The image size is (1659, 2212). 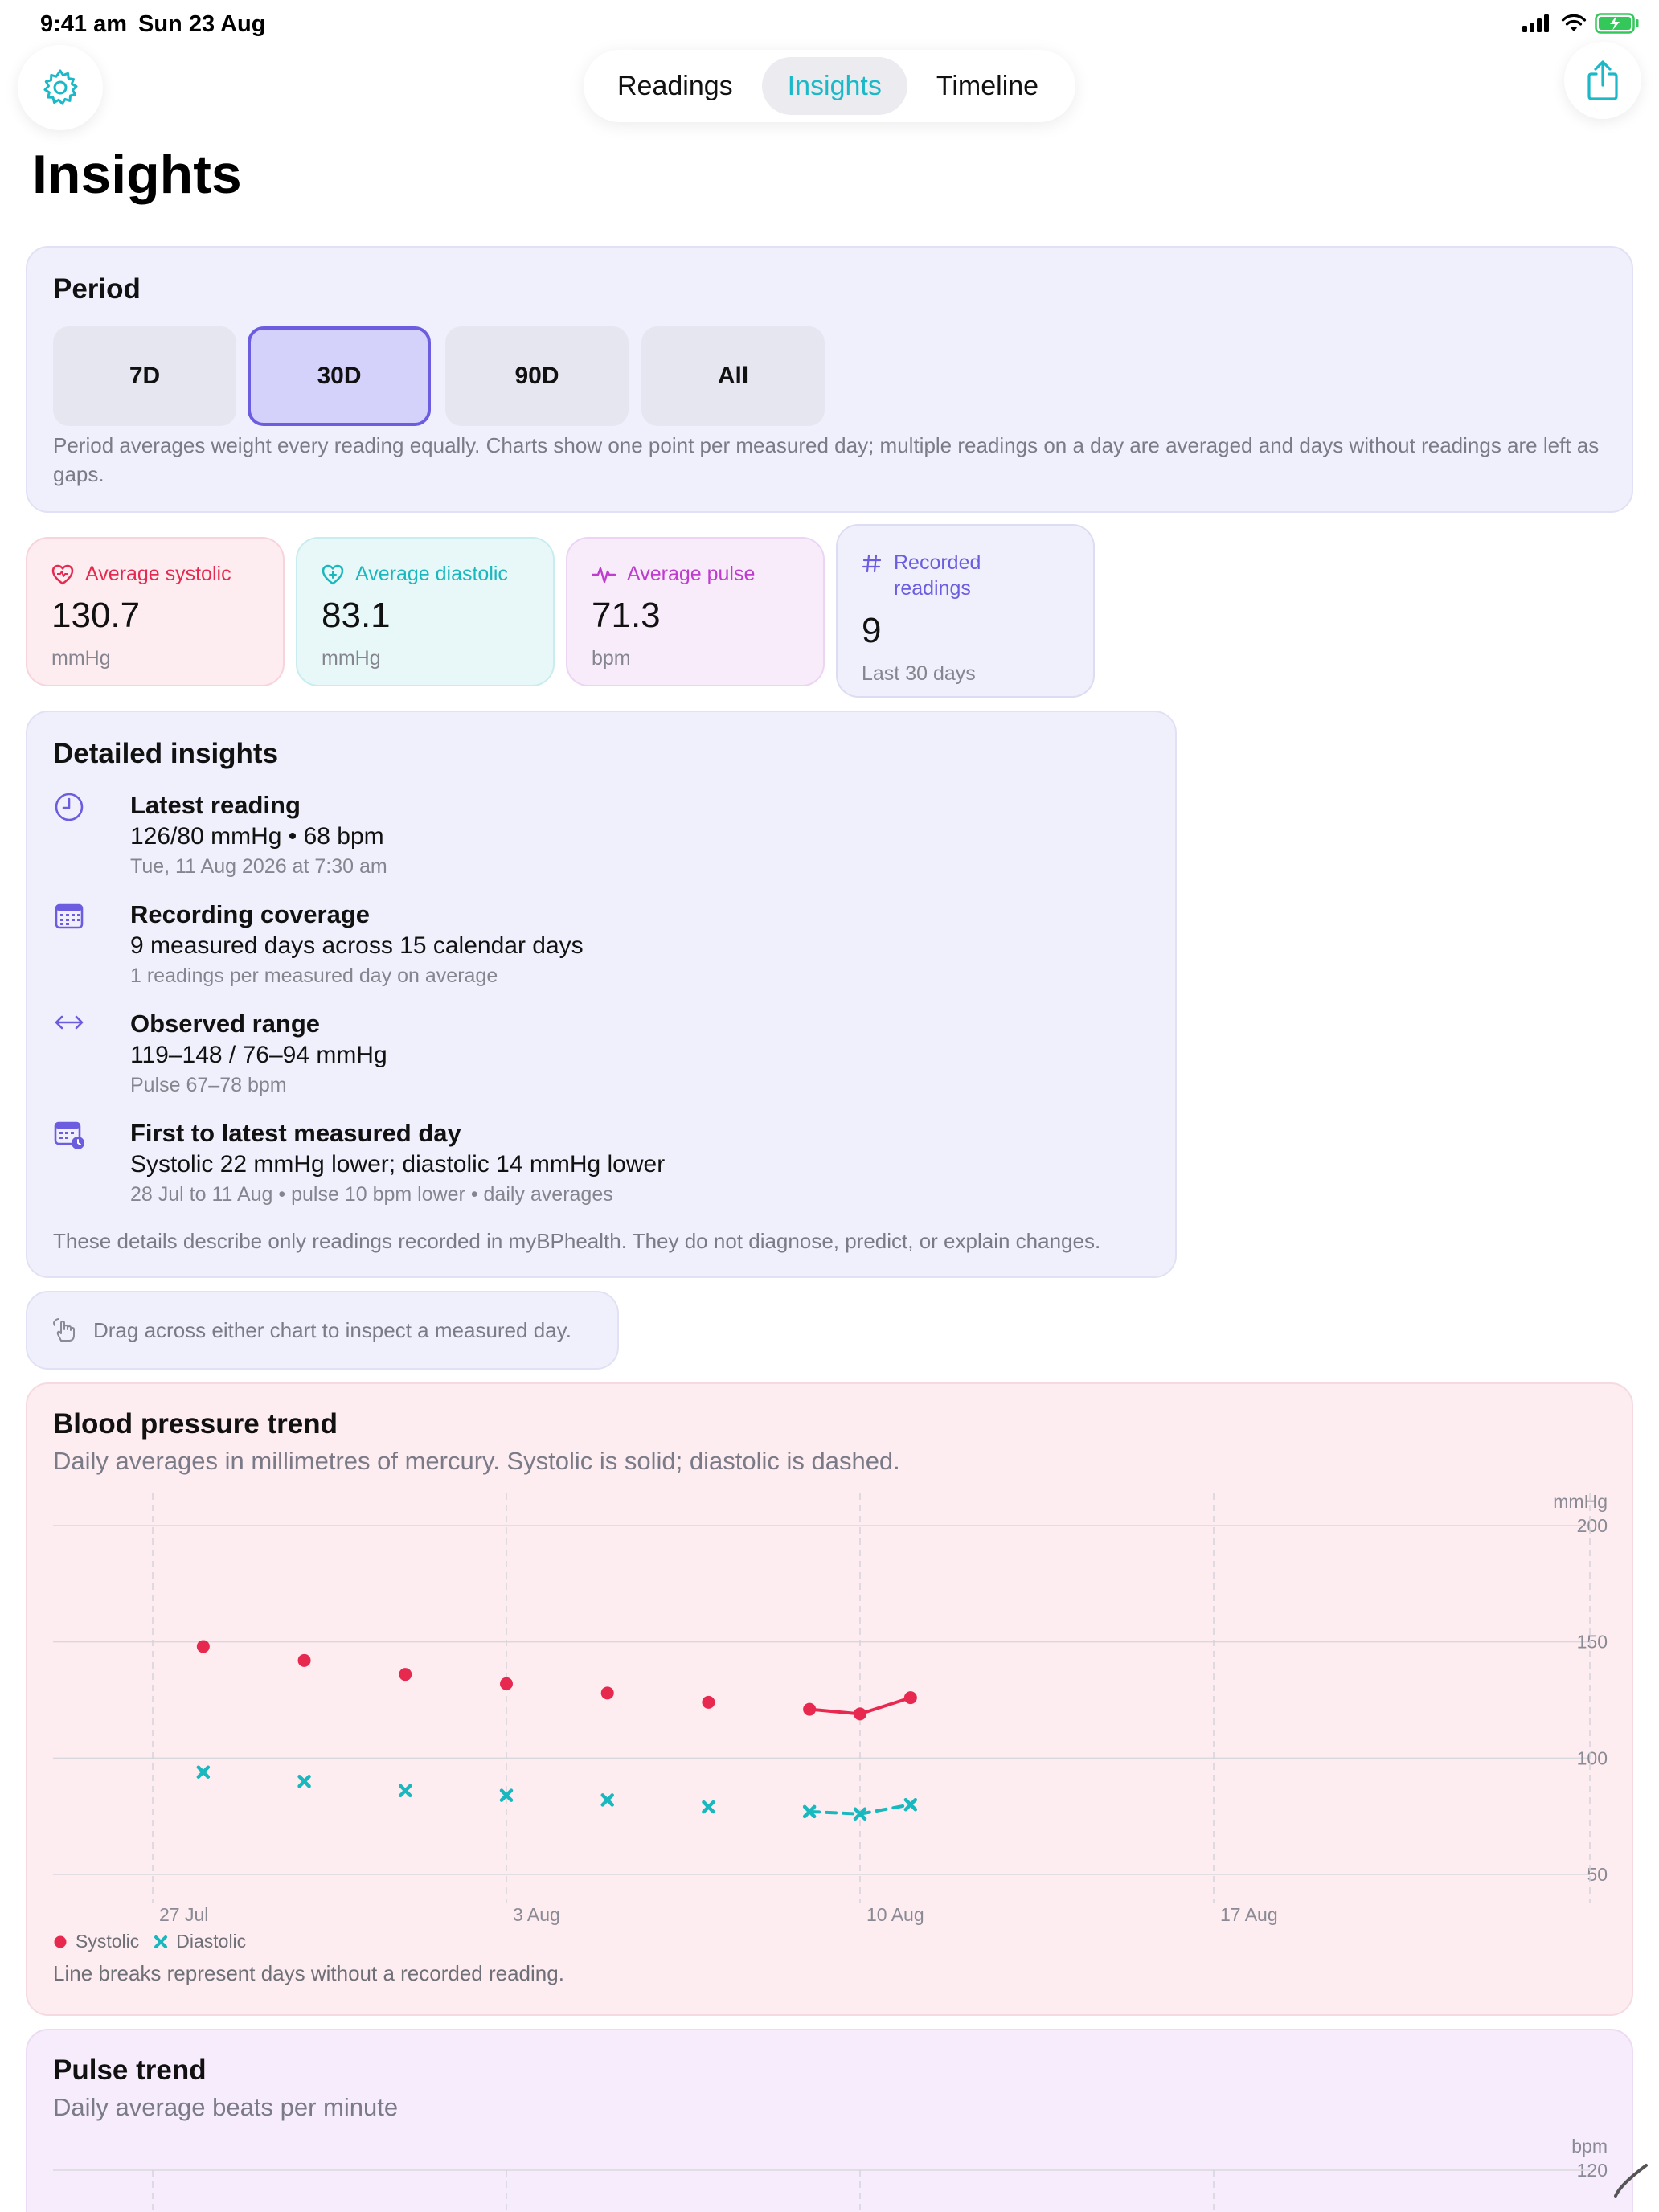 What do you see at coordinates (96, 615) in the screenshot?
I see `stat-value: 130.7` at bounding box center [96, 615].